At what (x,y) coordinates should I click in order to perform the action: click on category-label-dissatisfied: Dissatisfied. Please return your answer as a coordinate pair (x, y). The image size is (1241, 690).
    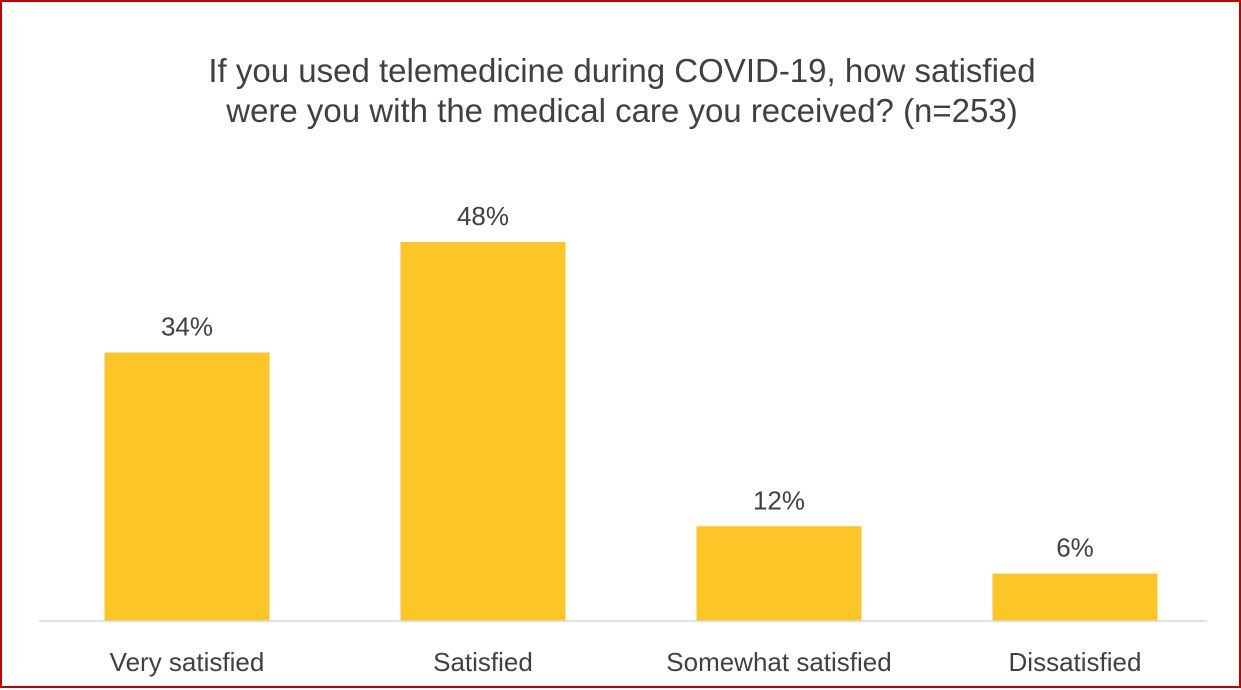
    Looking at the image, I should click on (1075, 662).